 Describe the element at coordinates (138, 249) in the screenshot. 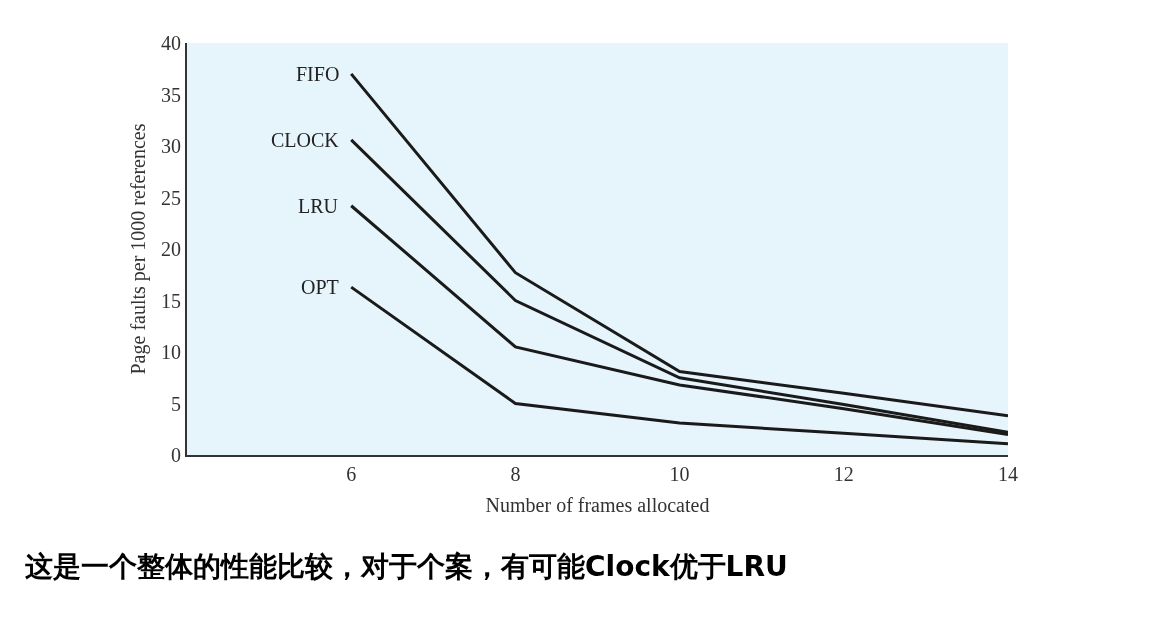

I see `y-axis-title: Page faults per 1000 references` at that location.